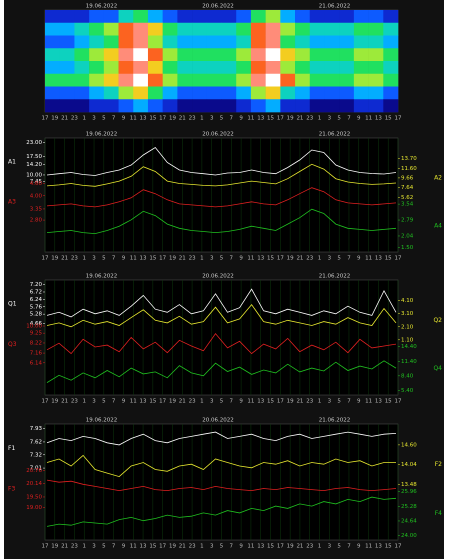 The height and width of the screenshot is (559, 452). What do you see at coordinates (34, 471) in the screenshot?
I see `y-tick-label: 20.76` at bounding box center [34, 471].